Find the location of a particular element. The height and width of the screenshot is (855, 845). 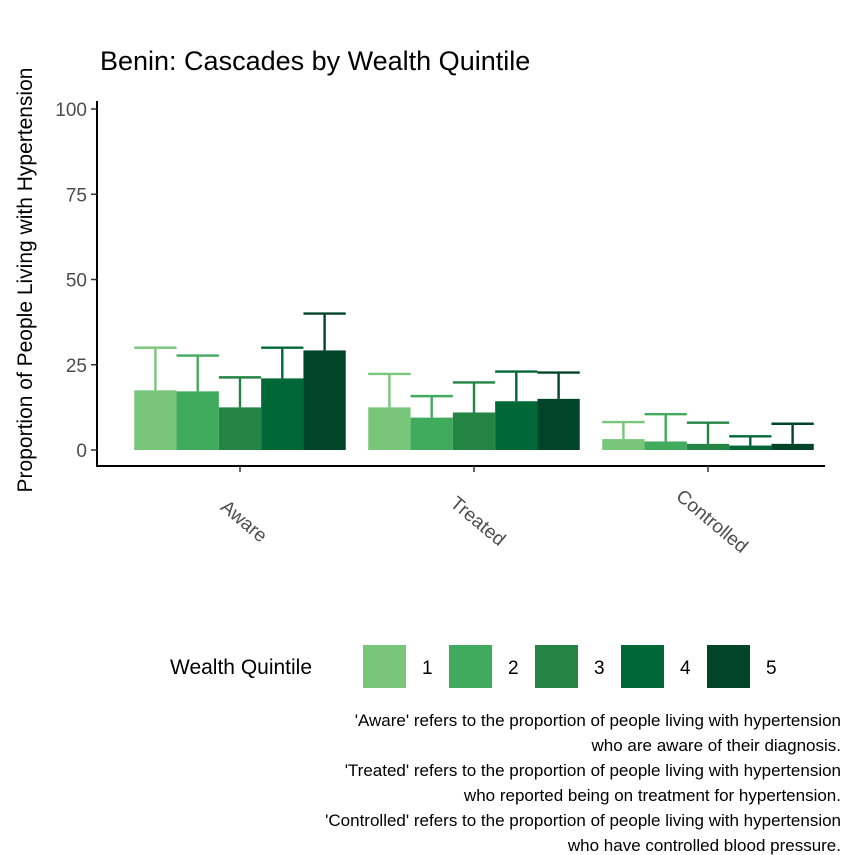

y-tick-label: 100 is located at coordinates (71, 110).